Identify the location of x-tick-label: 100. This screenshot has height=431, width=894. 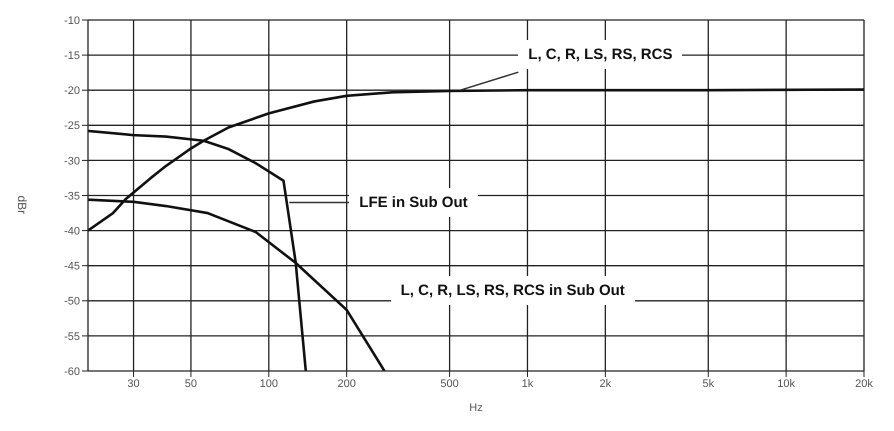
(269, 384).